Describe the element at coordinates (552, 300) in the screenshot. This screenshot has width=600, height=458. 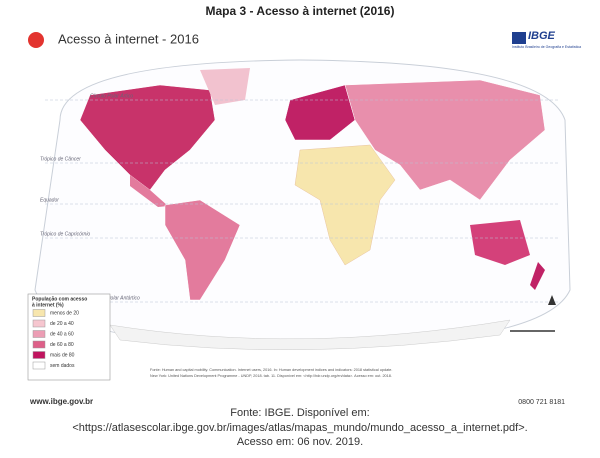
I see `north-arrow` at that location.